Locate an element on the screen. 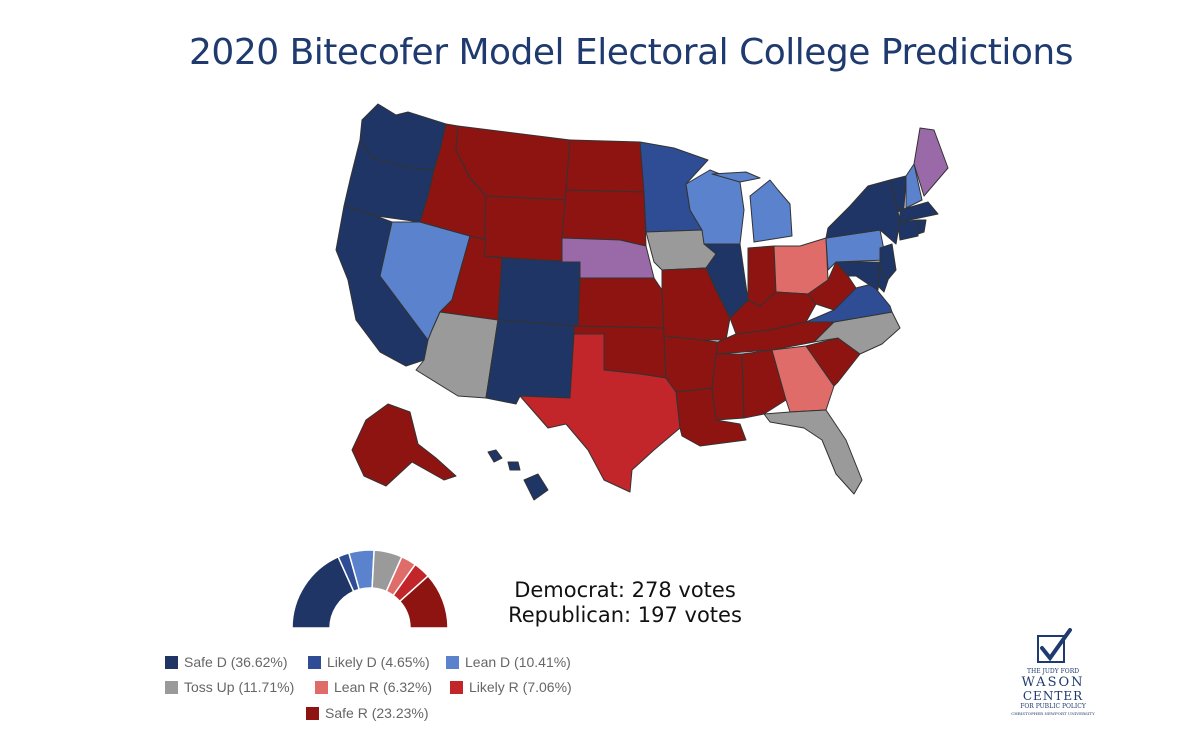 The height and width of the screenshot is (735, 1200). lean-r-swatch is located at coordinates (321, 687).